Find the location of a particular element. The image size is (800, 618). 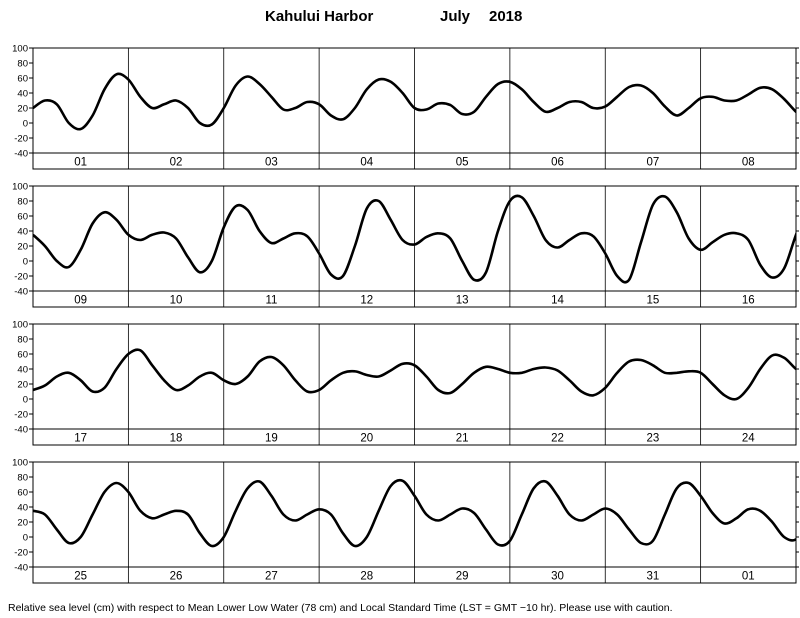

year-title: 2018 is located at coordinates (505, 16).